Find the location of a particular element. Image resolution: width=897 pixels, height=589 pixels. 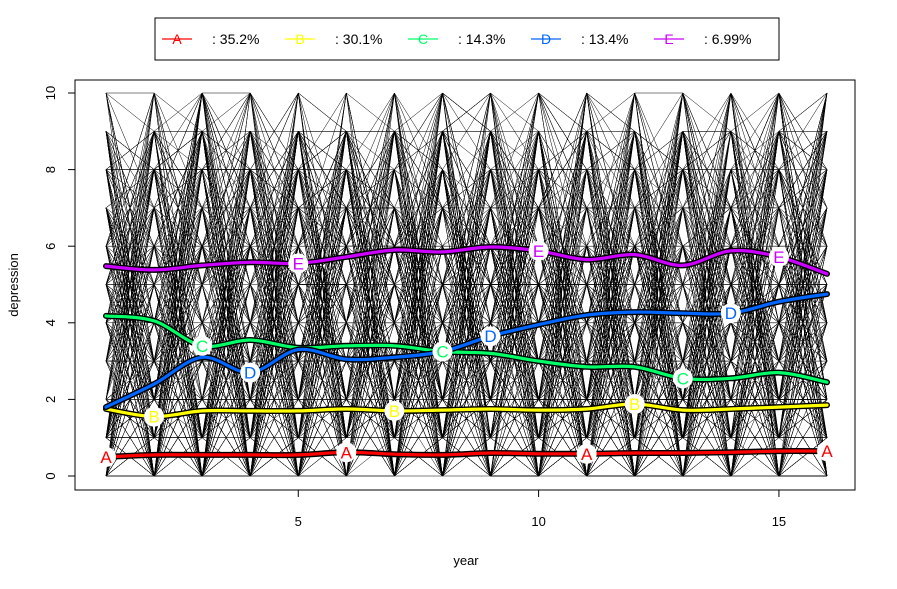

y-axis-label: depression is located at coordinates (13, 285).